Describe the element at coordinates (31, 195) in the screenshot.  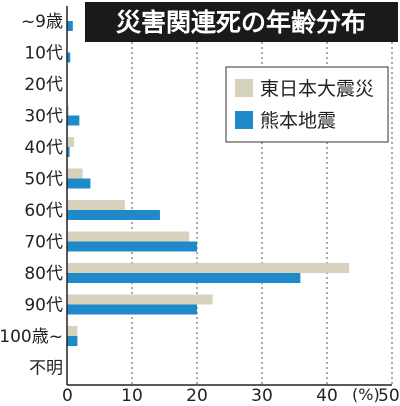
I see `category-labels: ~9歳 10代 20代 30代 40代 50代 60代 70代 80代 90代 100歳~ 不明` at that location.